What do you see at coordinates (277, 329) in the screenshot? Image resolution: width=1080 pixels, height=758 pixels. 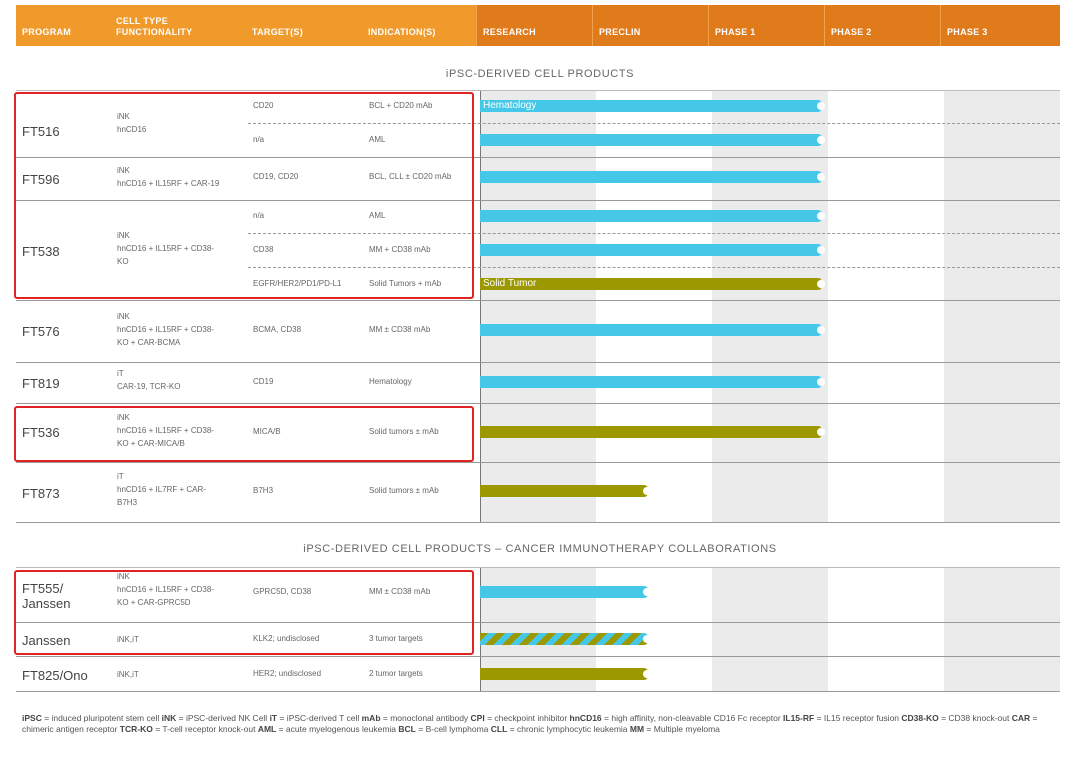 I see `target-ft576-0: BCMA, CD38` at bounding box center [277, 329].